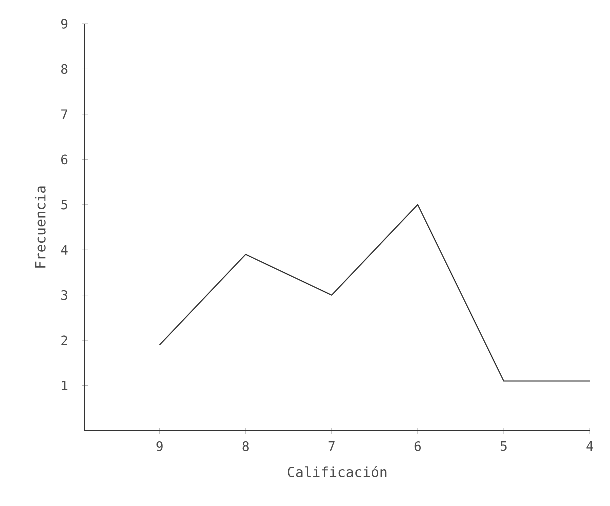  What do you see at coordinates (159, 447) in the screenshot?
I see `x-tick-label: 9` at bounding box center [159, 447].